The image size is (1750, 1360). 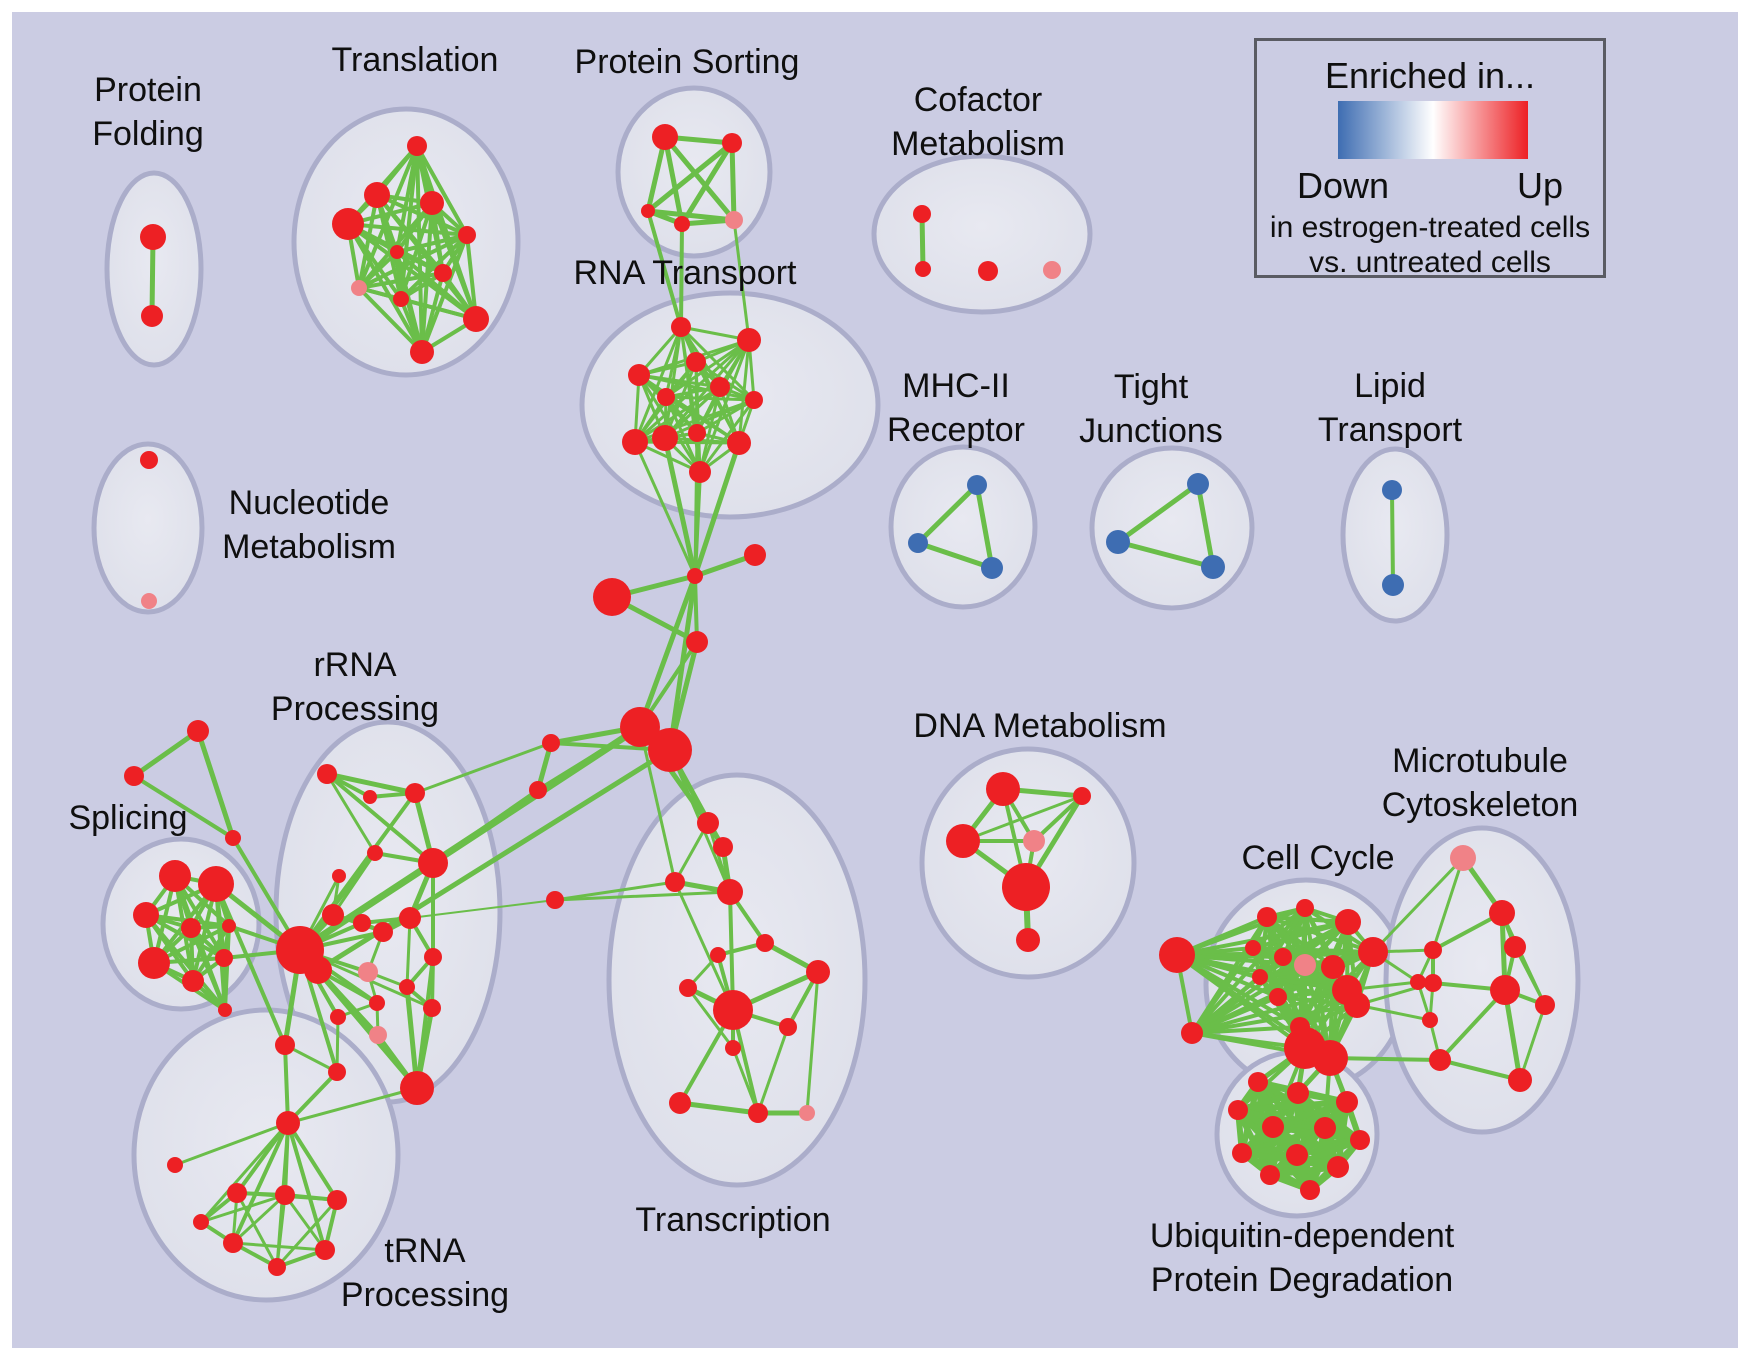 What do you see at coordinates (1151, 431) in the screenshot?
I see `tight-junctions-label: Junctions` at bounding box center [1151, 431].